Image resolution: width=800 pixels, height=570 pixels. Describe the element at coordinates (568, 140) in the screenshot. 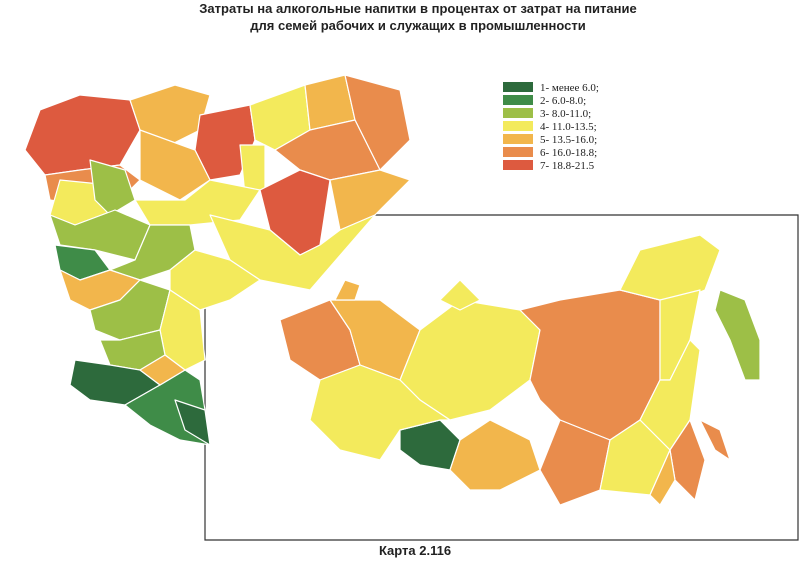

I see `legend-label: 5- 13.5-16.0;` at that location.